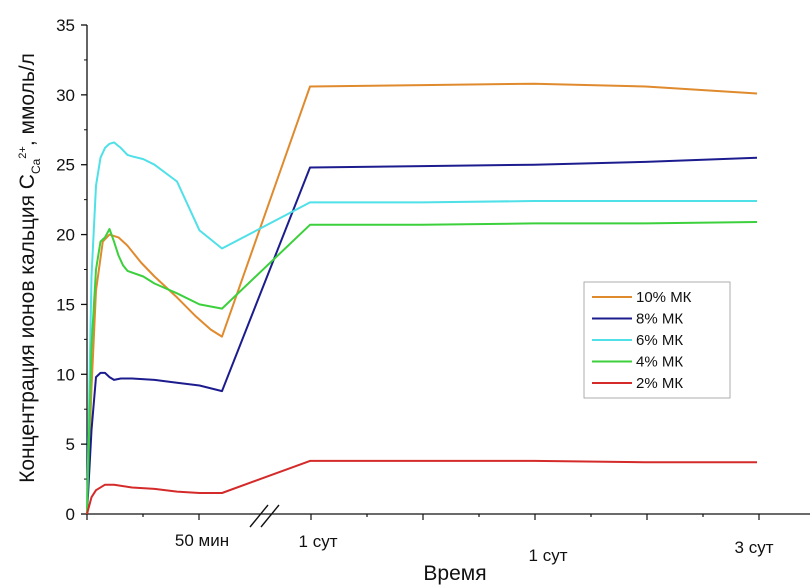 The width and height of the screenshot is (812, 585). What do you see at coordinates (65, 25) in the screenshot?
I see `y-tick-label: 35` at bounding box center [65, 25].